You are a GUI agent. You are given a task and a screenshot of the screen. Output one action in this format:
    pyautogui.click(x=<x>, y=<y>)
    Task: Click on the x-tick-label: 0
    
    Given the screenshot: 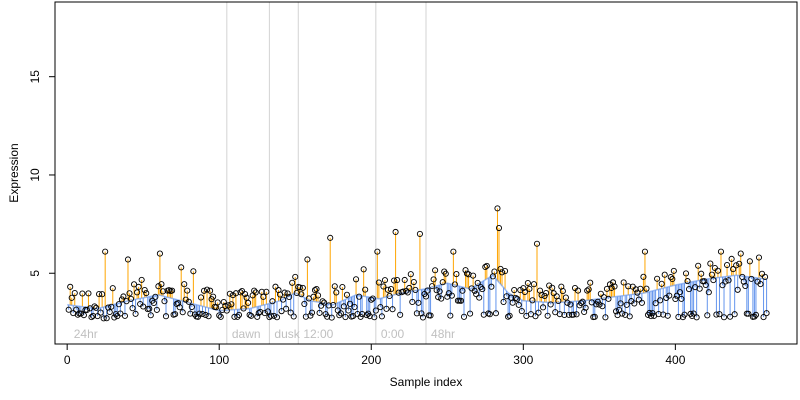 What is the action you would take?
    pyautogui.click(x=67, y=360)
    